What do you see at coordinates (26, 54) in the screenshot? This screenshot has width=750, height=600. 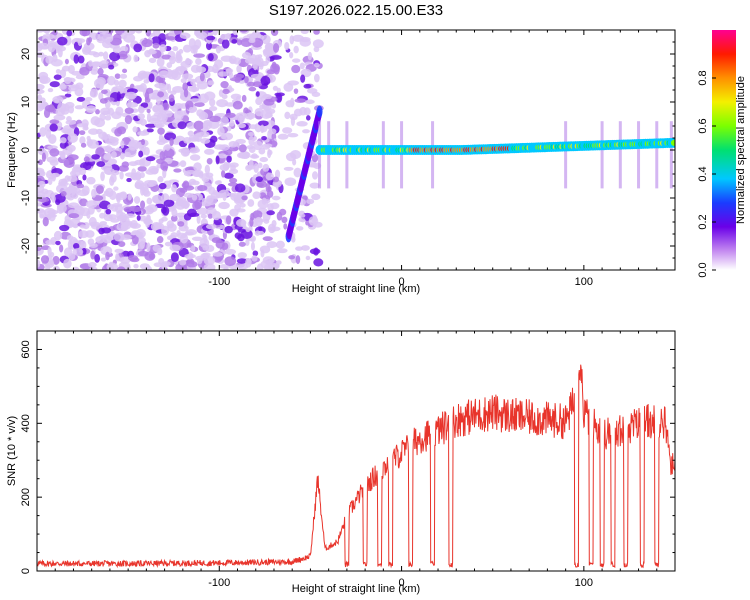 I see `y-tick-label: 20` at bounding box center [26, 54].